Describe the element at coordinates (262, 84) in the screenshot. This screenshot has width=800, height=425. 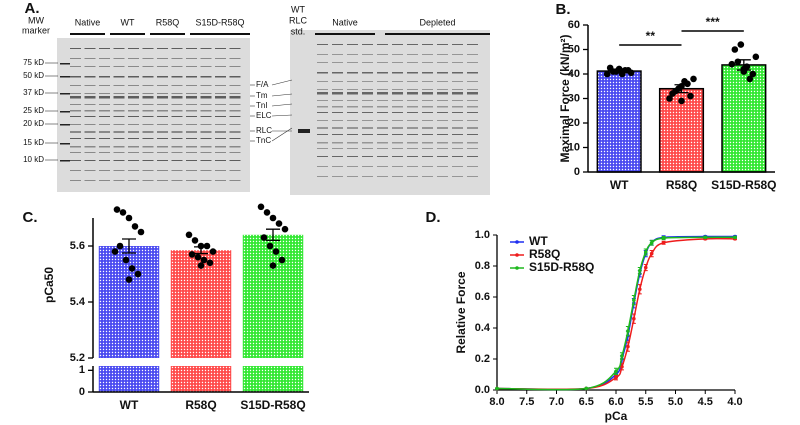
I see `protein-label: F/A` at that location.